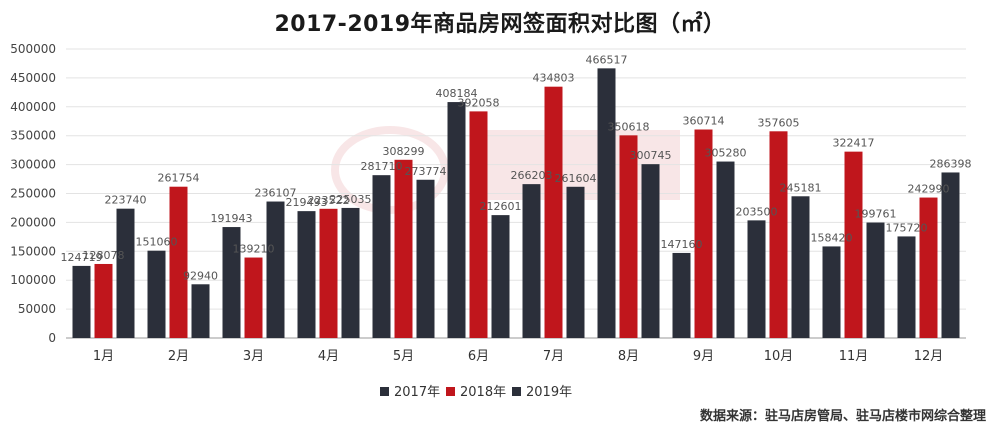  Describe the element at coordinates (757, 211) in the screenshot. I see `data-label: 203500` at that location.